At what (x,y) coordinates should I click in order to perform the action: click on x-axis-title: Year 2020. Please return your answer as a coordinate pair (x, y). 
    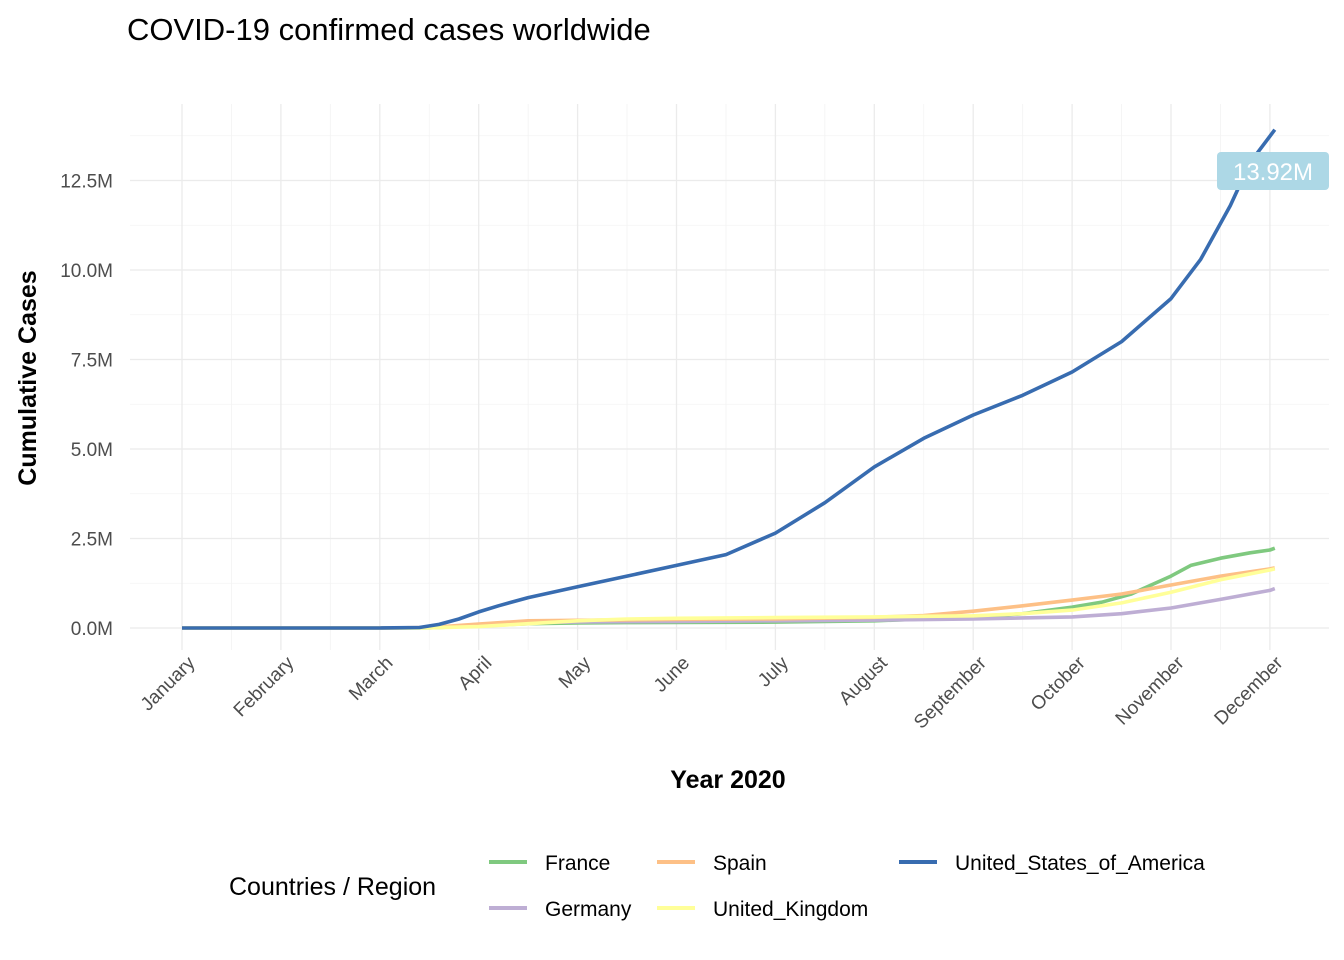
    Looking at the image, I should click on (727, 780).